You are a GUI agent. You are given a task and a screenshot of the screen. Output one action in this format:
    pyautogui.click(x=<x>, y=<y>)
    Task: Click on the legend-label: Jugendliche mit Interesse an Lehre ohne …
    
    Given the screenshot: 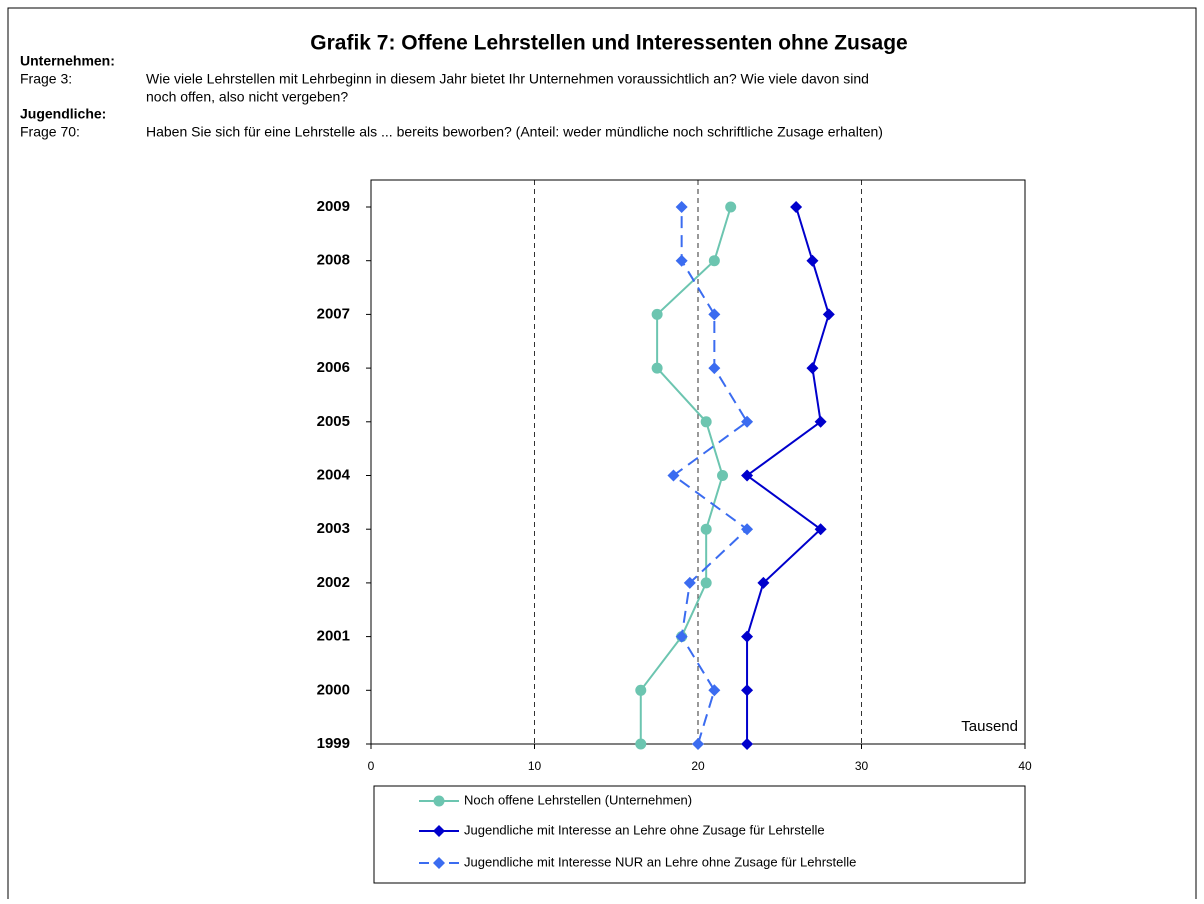 What is the action you would take?
    pyautogui.click(x=644, y=829)
    